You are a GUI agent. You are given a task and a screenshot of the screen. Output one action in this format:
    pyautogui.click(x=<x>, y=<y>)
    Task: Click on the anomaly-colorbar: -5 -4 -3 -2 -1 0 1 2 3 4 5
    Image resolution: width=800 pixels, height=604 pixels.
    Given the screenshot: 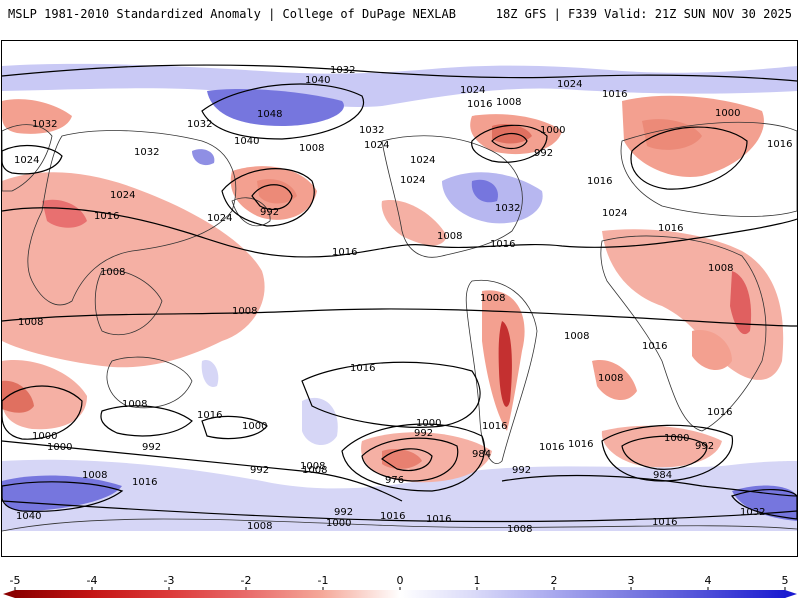 What is the action you would take?
    pyautogui.click(x=400, y=585)
    